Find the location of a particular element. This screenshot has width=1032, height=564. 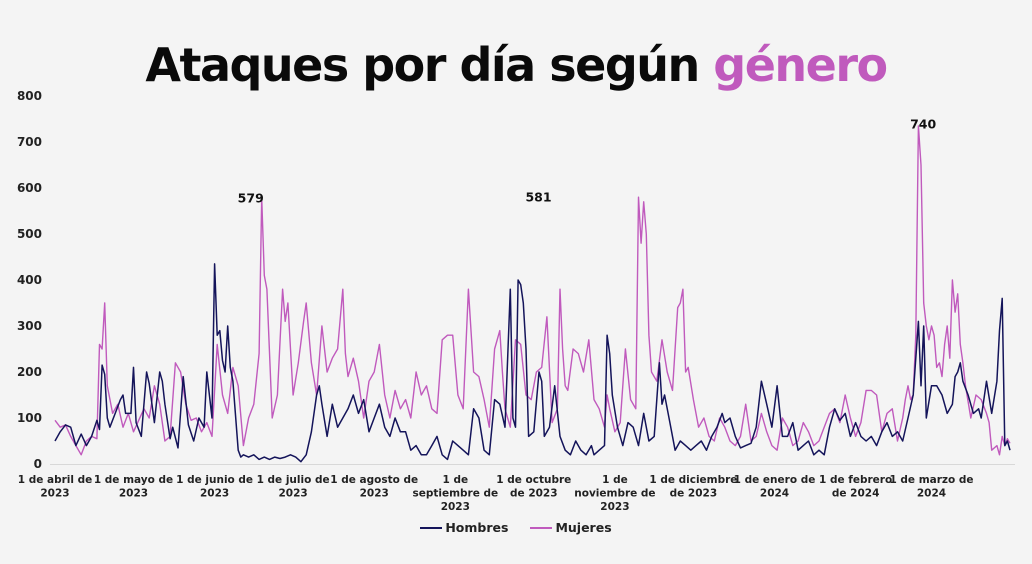

peak-label: 579 is located at coordinates (251, 198).